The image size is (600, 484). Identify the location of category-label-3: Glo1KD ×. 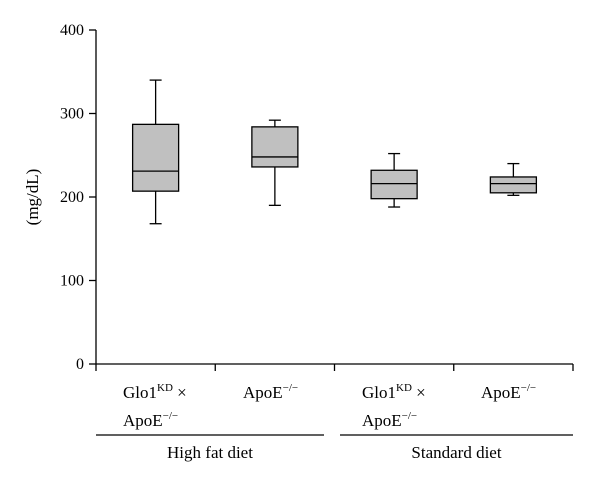
(394, 392).